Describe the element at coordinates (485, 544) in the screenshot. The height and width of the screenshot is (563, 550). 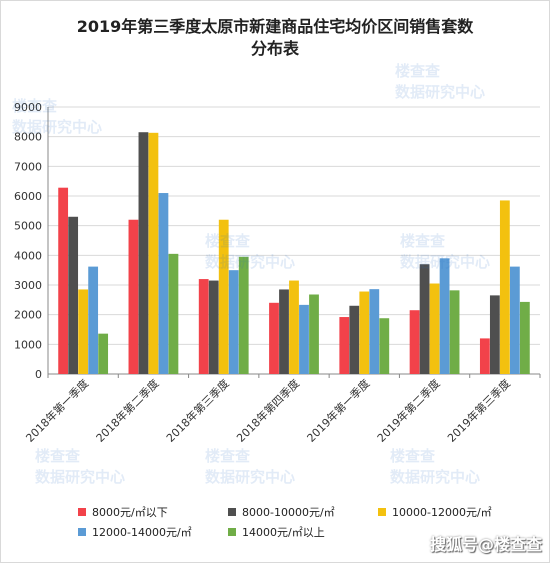
I see `watermark-footer: 搜狐号@楼查查` at that location.